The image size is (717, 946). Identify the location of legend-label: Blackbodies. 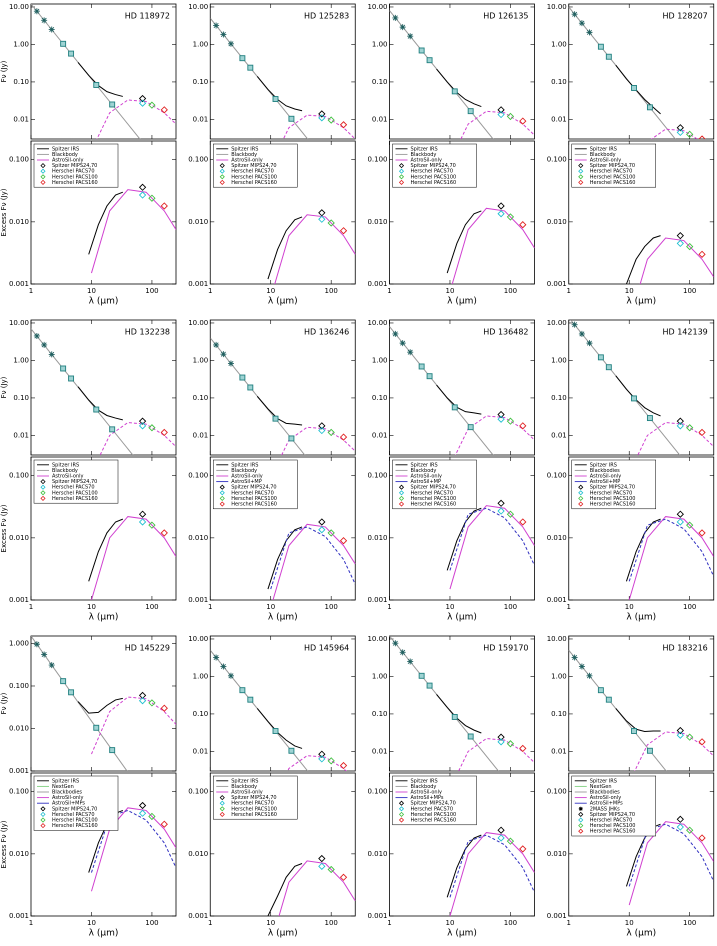
(605, 793).